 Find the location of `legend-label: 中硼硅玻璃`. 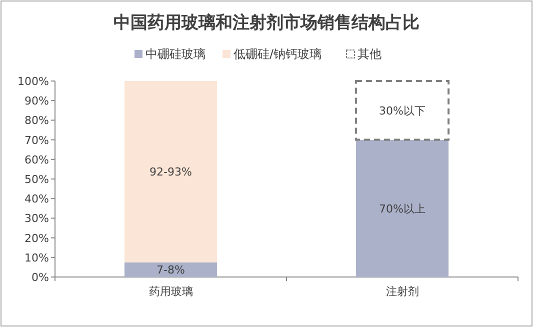

legend-label: 中硼硅玻璃 is located at coordinates (176, 54).